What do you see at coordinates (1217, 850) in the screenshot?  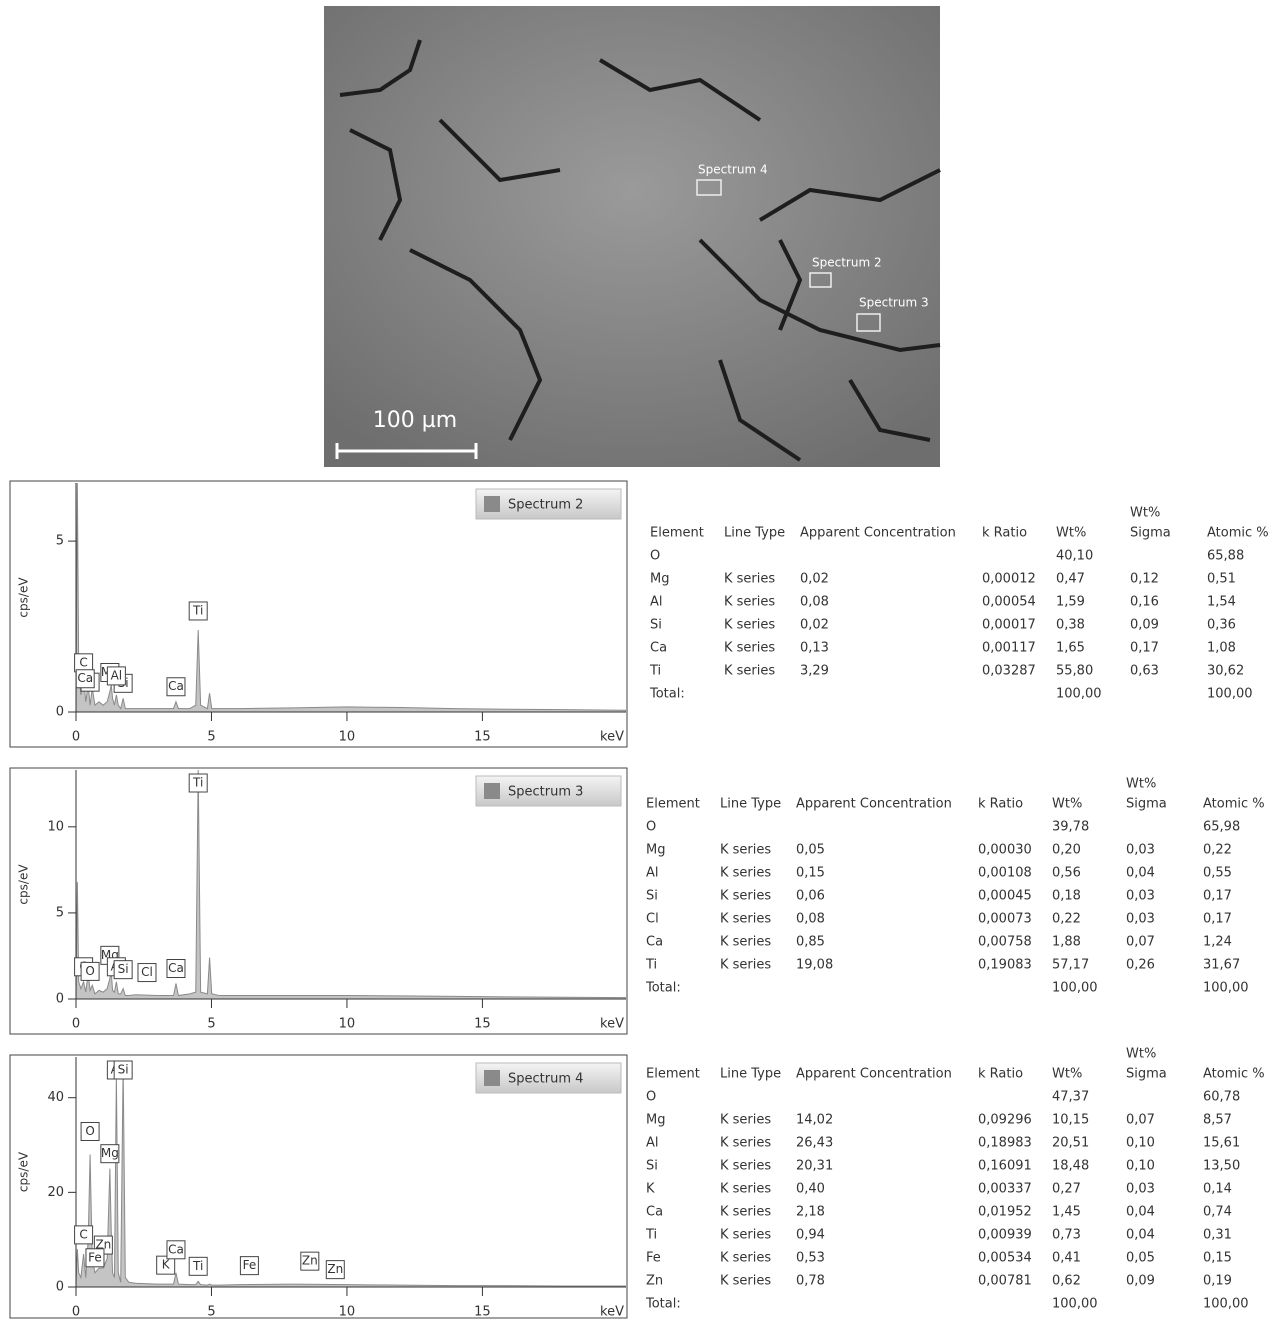 I see `table-cell: 0,22` at bounding box center [1217, 850].